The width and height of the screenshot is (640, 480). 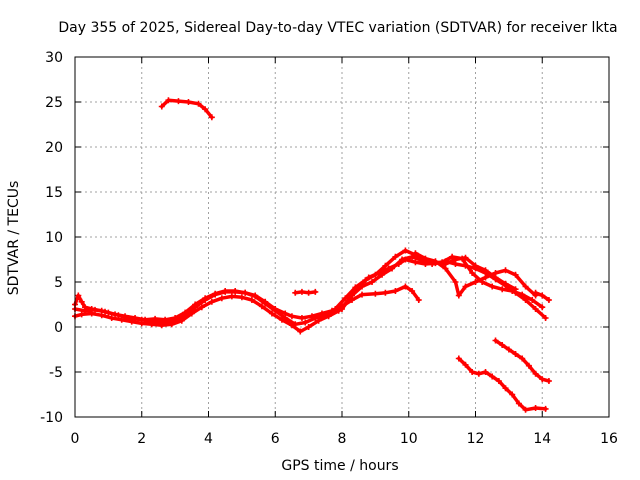 What do you see at coordinates (58, 283) in the screenshot?
I see `y-tick-label: 5` at bounding box center [58, 283].